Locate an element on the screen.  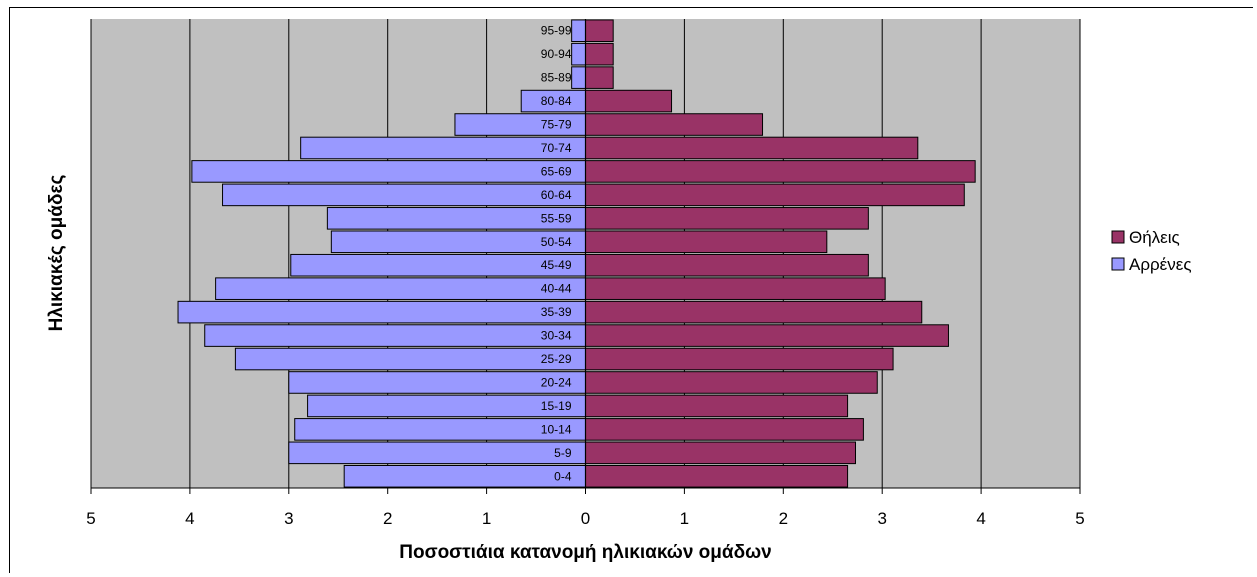
legend-label-female: Θήλεις is located at coordinates (1154, 237).